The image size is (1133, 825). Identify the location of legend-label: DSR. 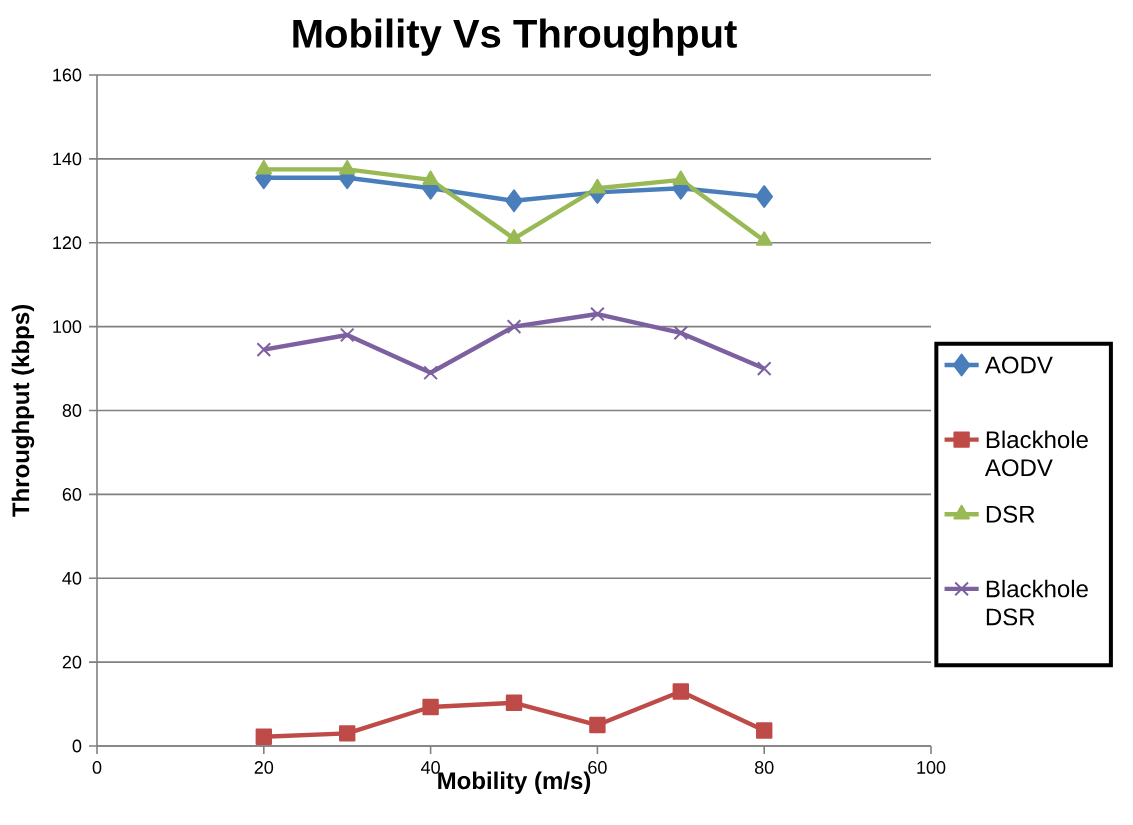
(1010, 514).